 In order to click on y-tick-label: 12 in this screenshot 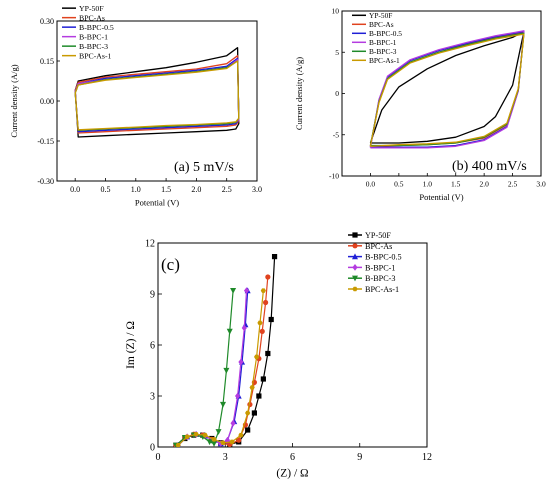, I will do `click(150, 244)`.